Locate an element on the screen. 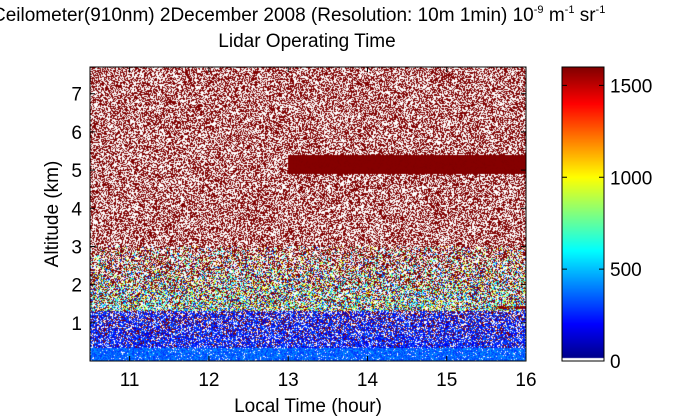 The width and height of the screenshot is (700, 420). y-tick-label: 6 is located at coordinates (76, 133).